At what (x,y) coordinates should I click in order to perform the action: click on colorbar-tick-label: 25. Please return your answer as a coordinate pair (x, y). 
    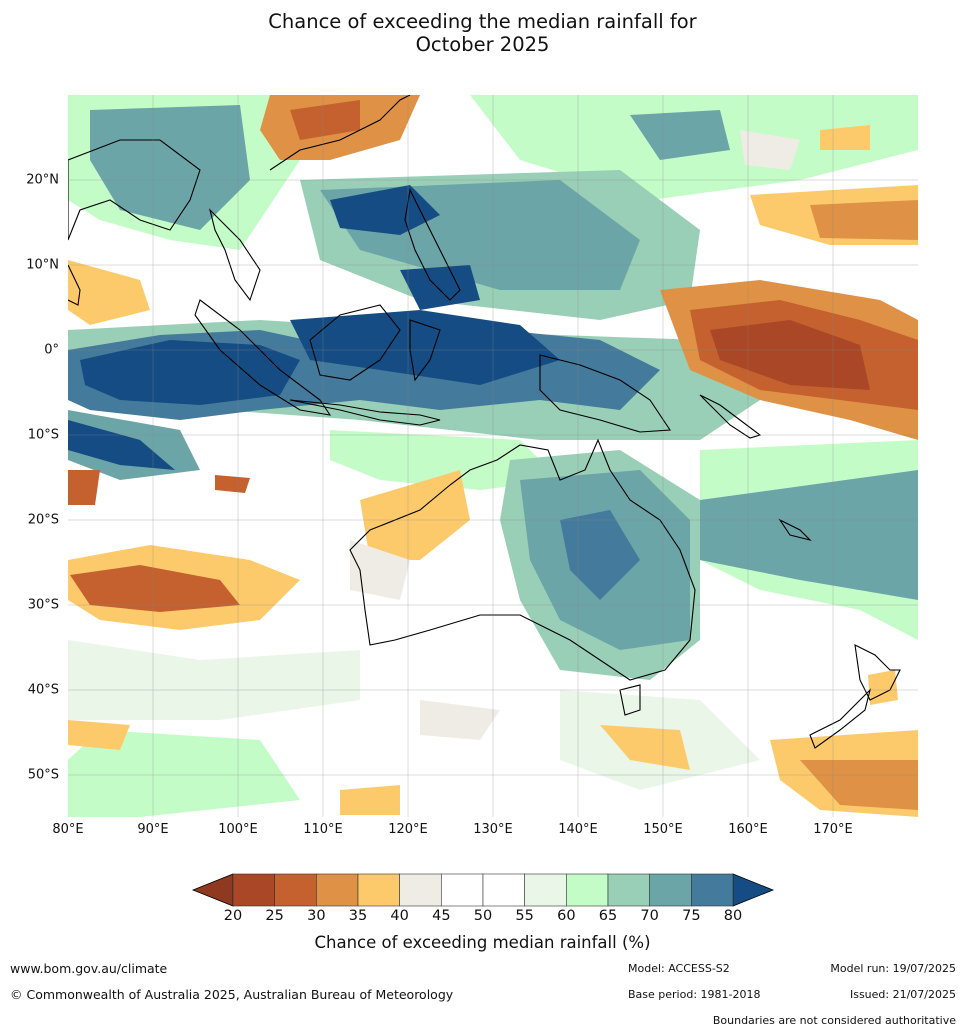
    Looking at the image, I should click on (274, 916).